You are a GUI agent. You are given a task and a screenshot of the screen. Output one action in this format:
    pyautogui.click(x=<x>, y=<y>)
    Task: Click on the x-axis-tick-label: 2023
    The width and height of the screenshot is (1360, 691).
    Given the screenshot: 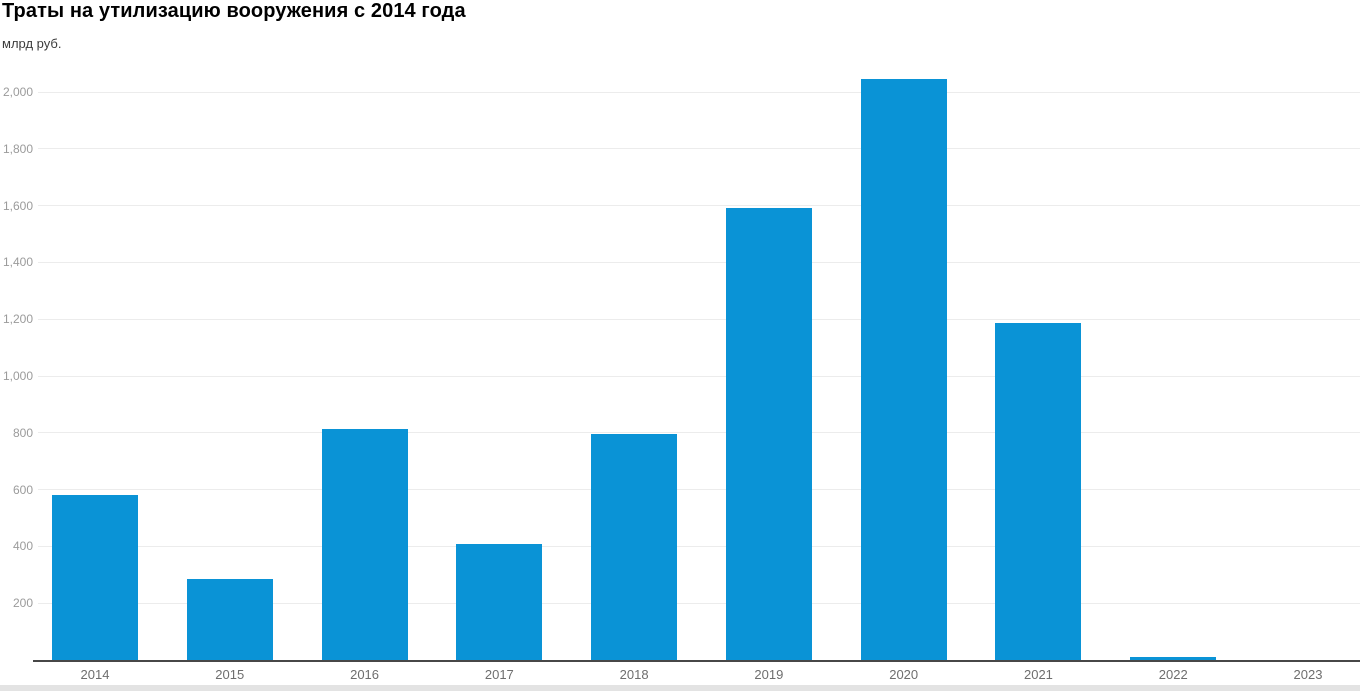 What is the action you would take?
    pyautogui.click(x=1308, y=674)
    